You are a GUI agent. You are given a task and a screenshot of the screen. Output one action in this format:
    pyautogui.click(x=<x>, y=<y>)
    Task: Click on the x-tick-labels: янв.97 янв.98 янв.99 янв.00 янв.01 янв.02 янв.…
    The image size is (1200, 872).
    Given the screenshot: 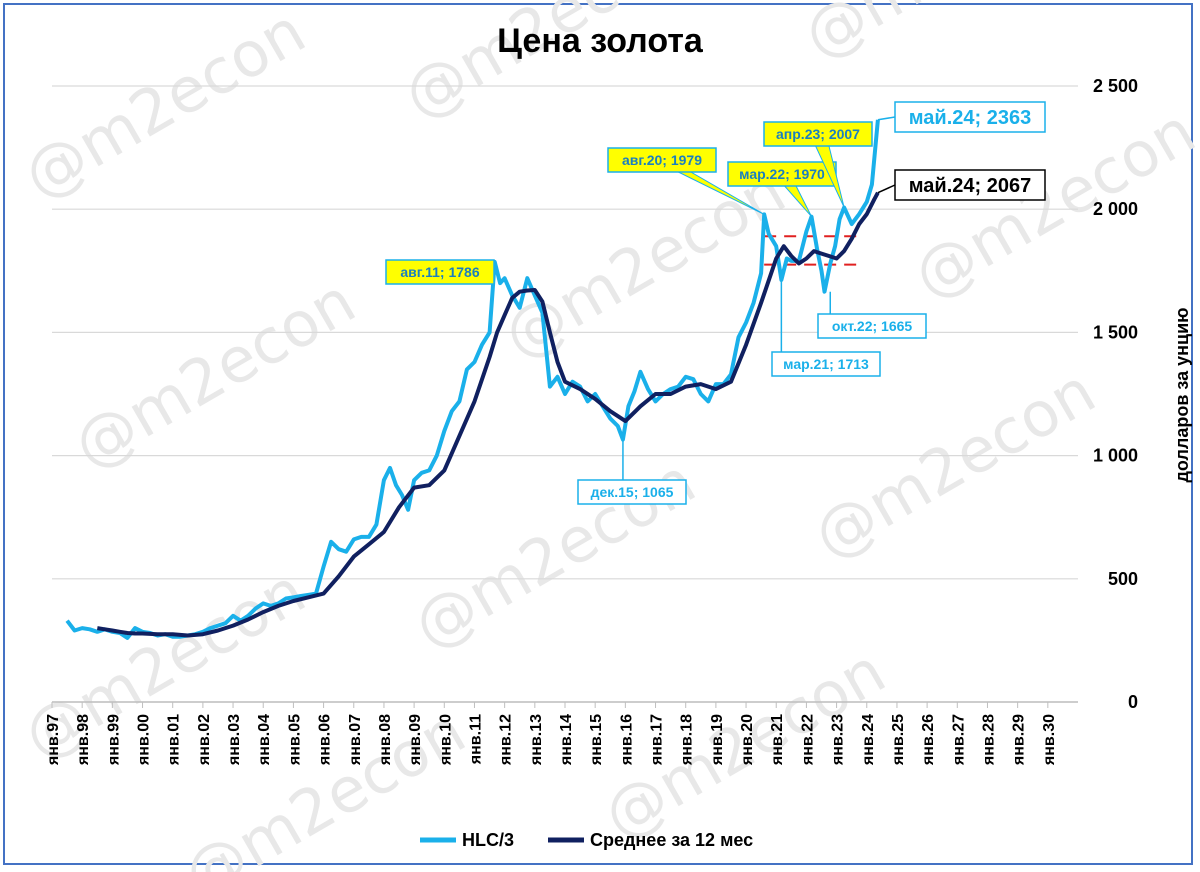 What is the action you would take?
    pyautogui.click(x=551, y=734)
    